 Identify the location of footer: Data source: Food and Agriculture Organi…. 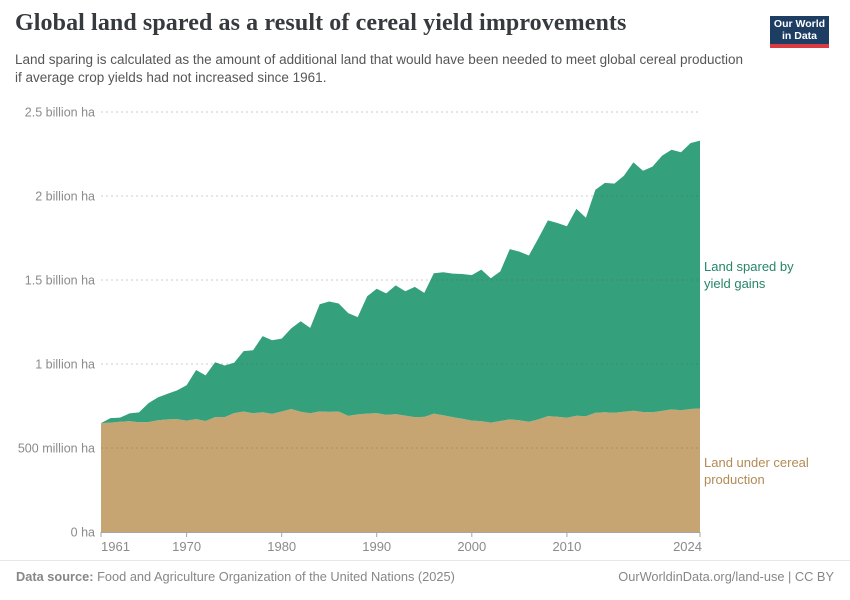
(425, 572).